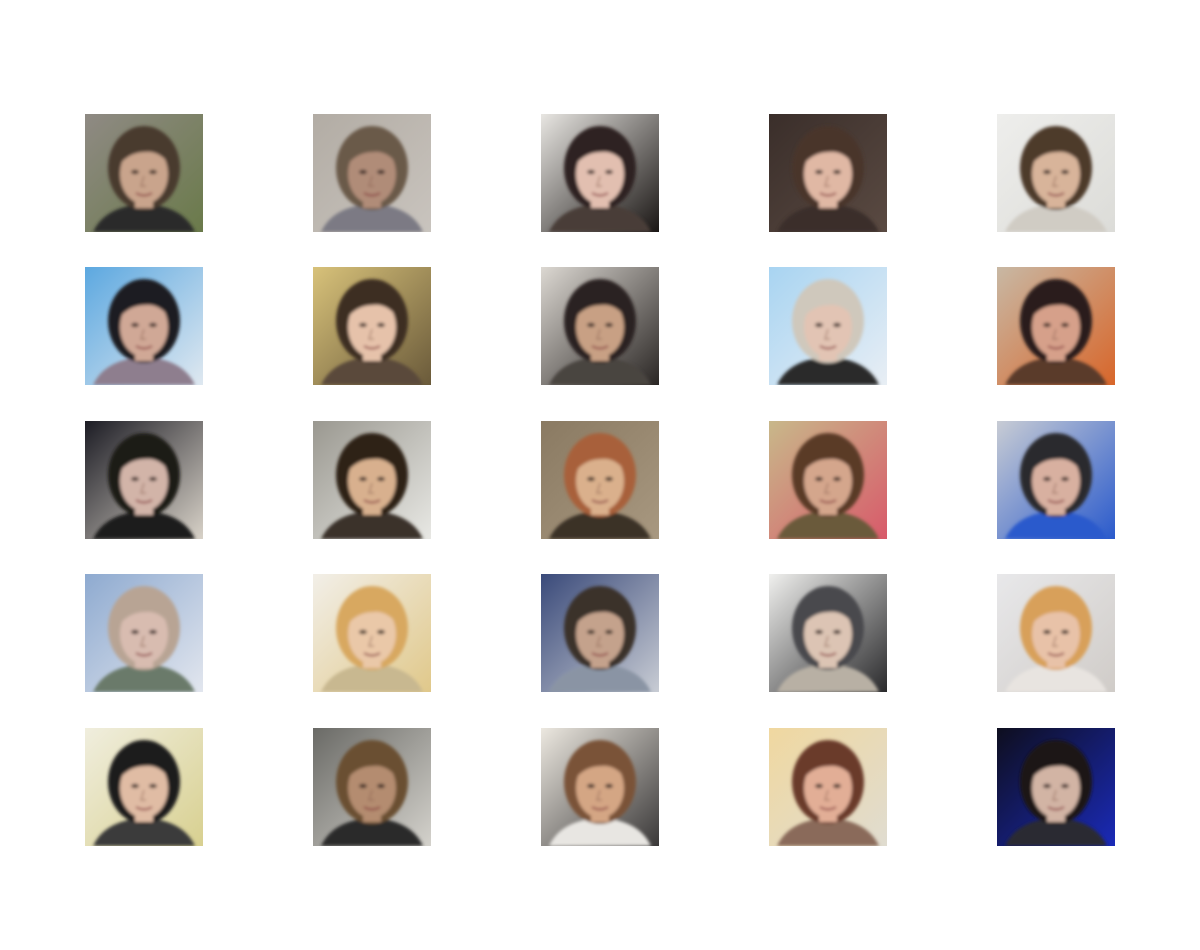 The width and height of the screenshot is (1200, 950). Describe the element at coordinates (828, 480) in the screenshot. I see `face-image-r3-c4` at that location.